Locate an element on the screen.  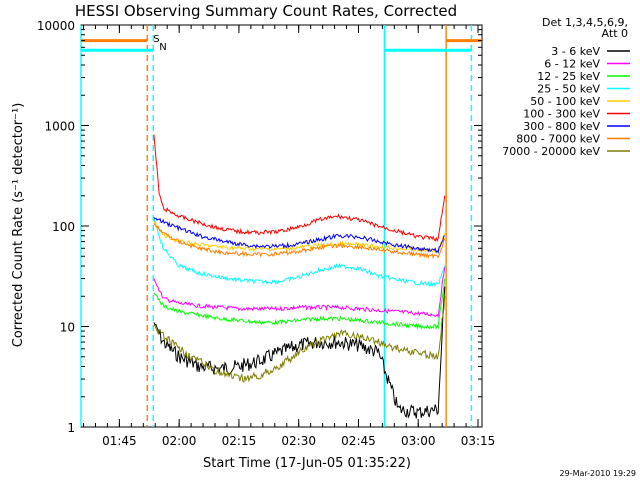
x-tick-label: 03:15 is located at coordinates (478, 441).